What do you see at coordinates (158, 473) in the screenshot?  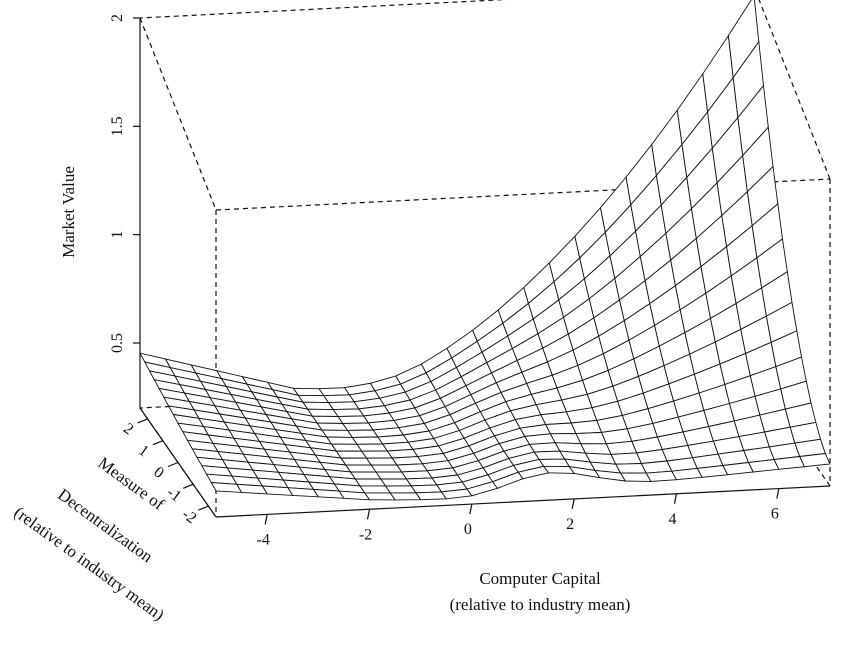 I see `y-tick-label: 0` at bounding box center [158, 473].